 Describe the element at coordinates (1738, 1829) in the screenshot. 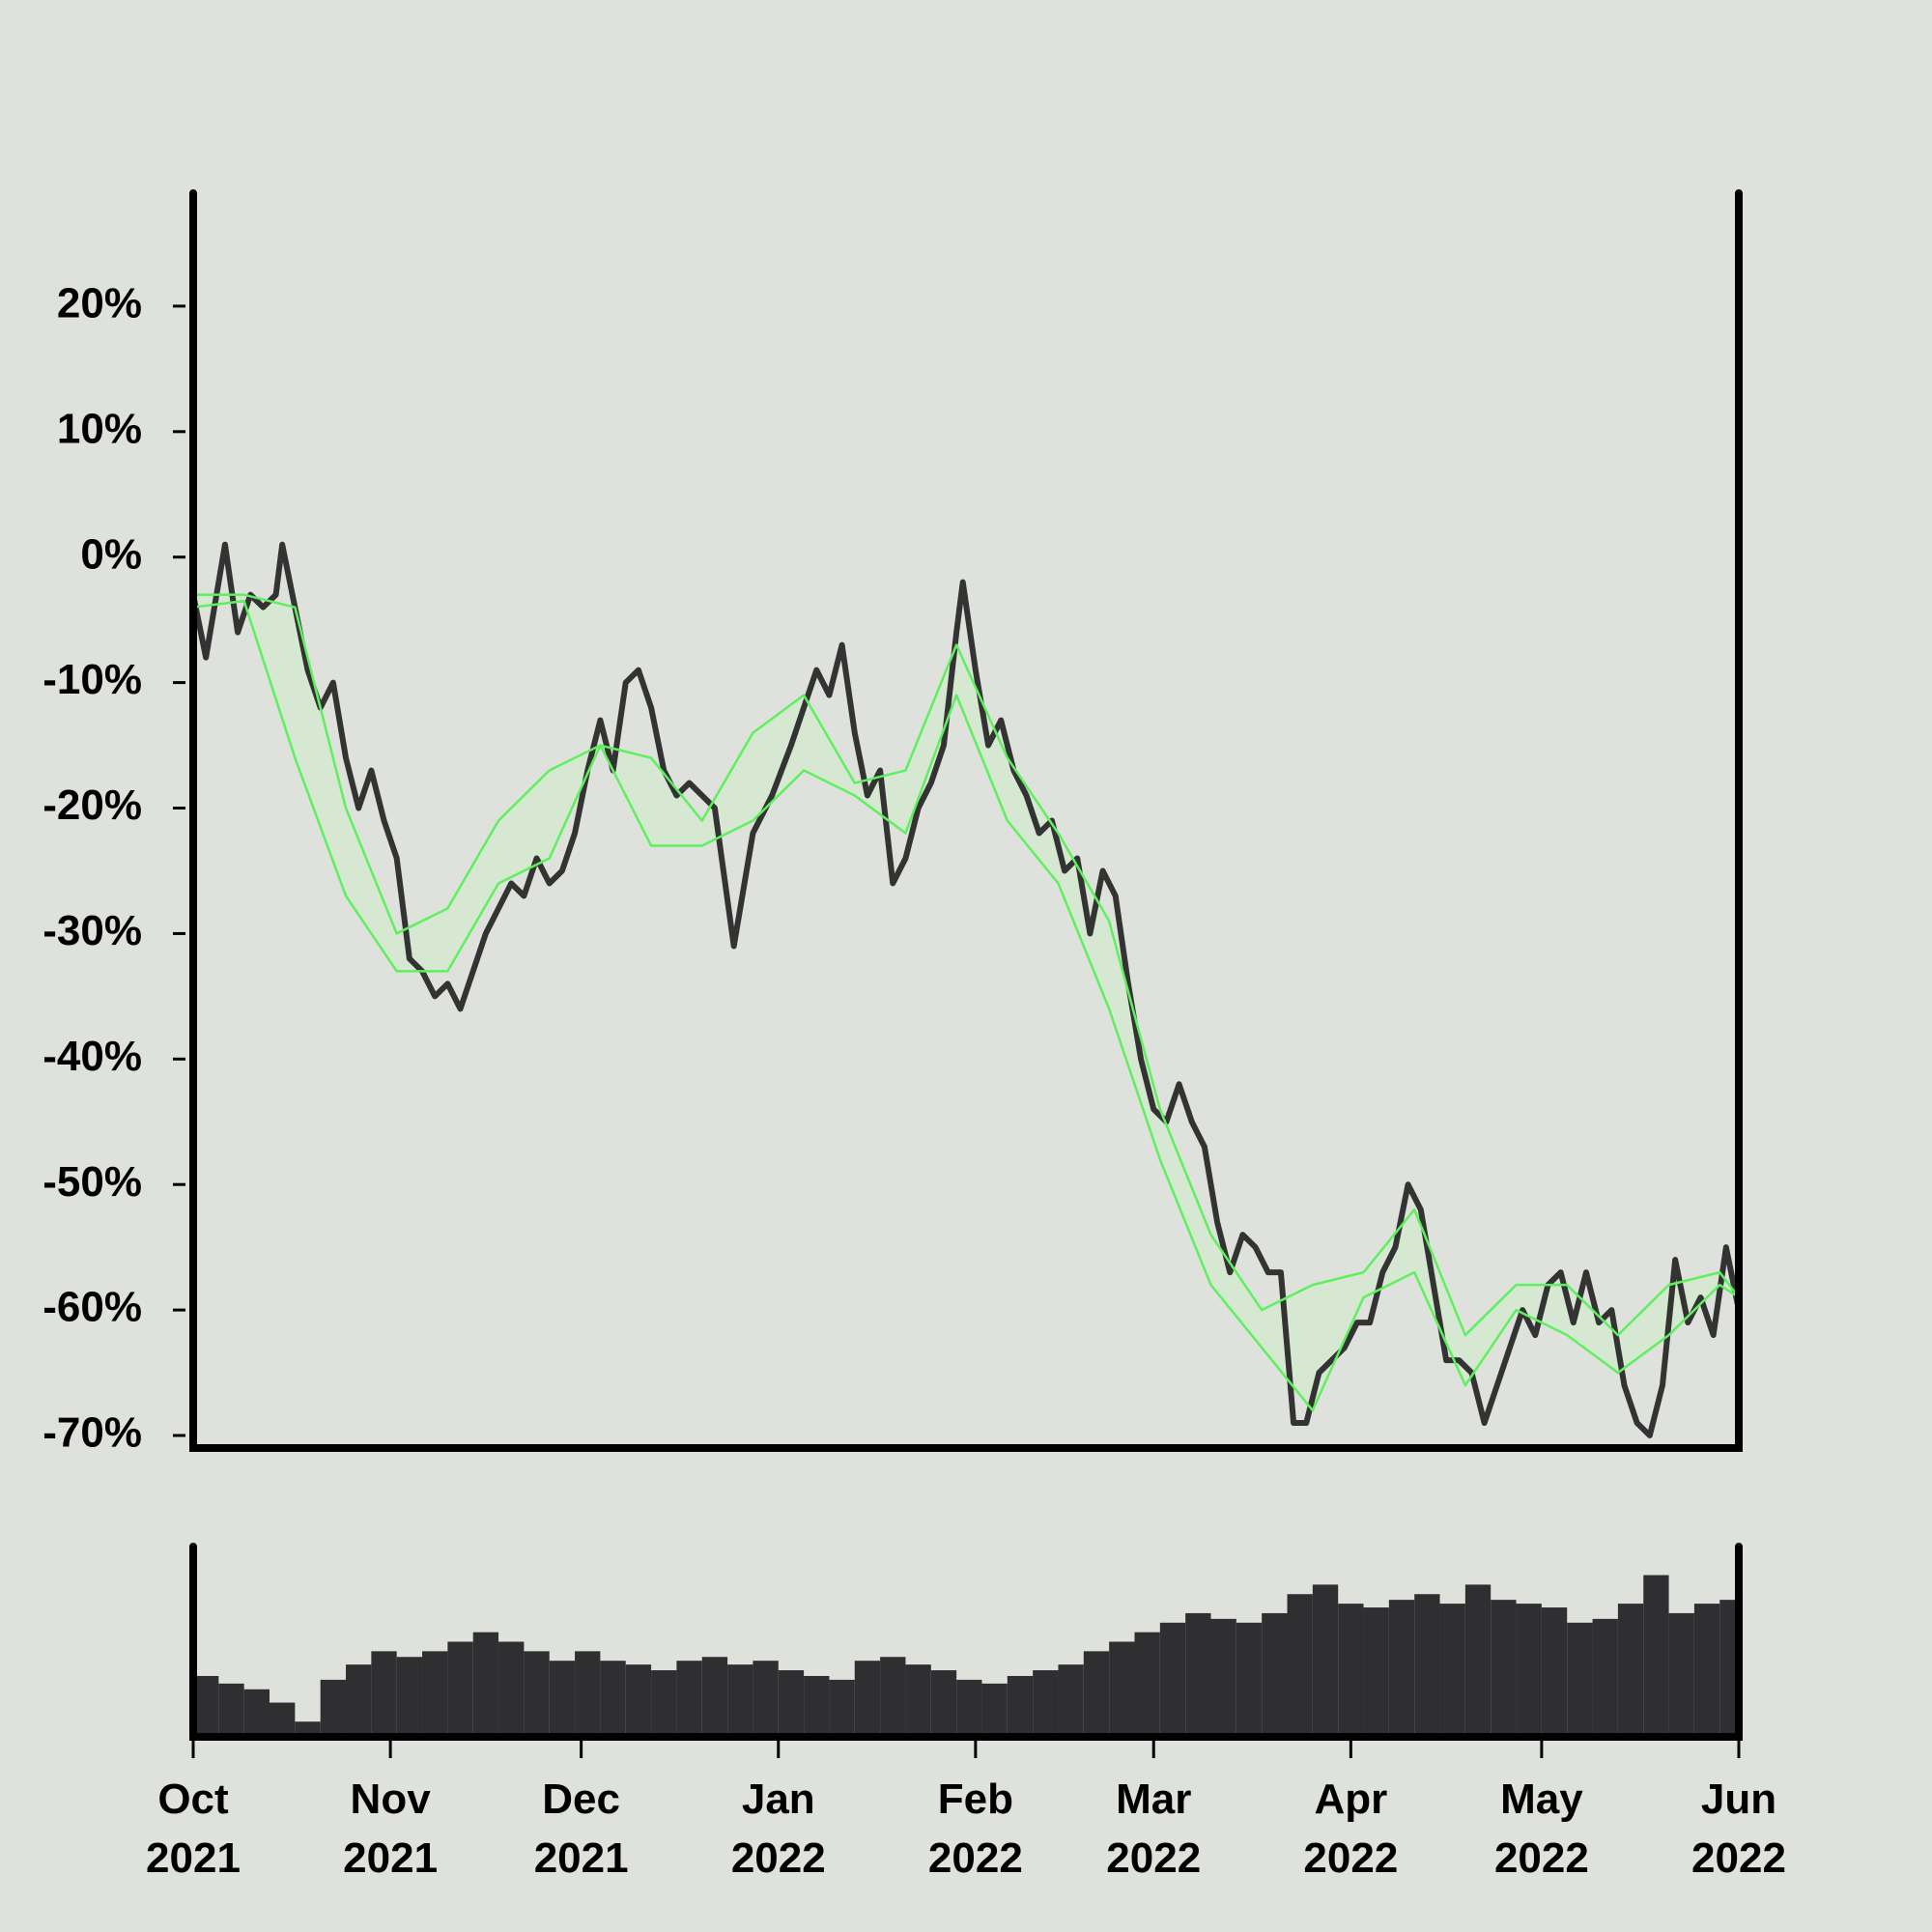

I see `x-tick-label: Jun 2022` at that location.